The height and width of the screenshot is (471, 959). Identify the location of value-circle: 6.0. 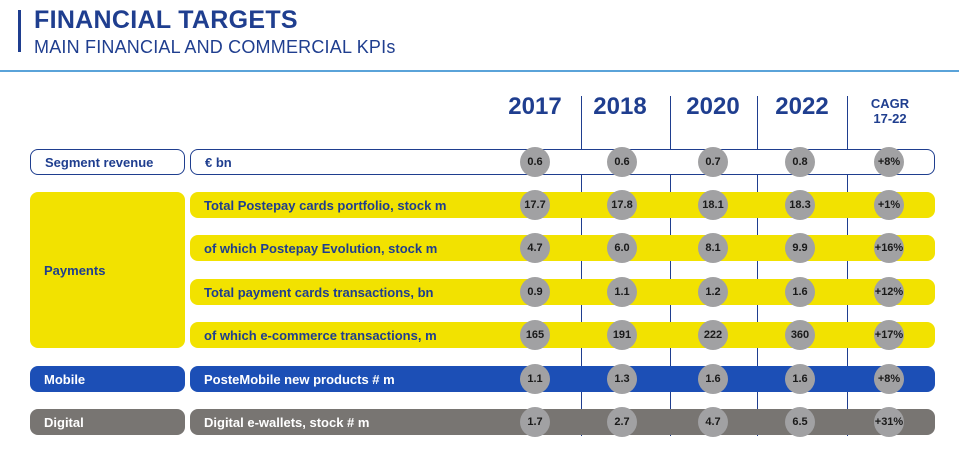
(622, 248).